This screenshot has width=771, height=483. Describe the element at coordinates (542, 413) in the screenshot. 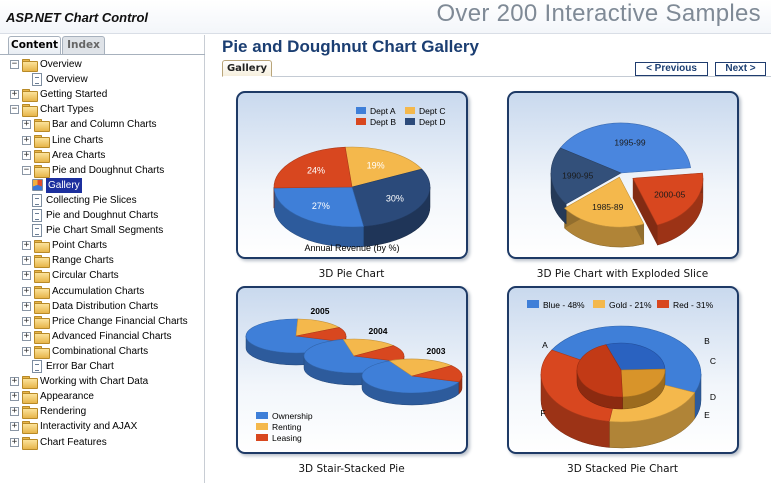

I see `chart4-point-label-f: F` at that location.